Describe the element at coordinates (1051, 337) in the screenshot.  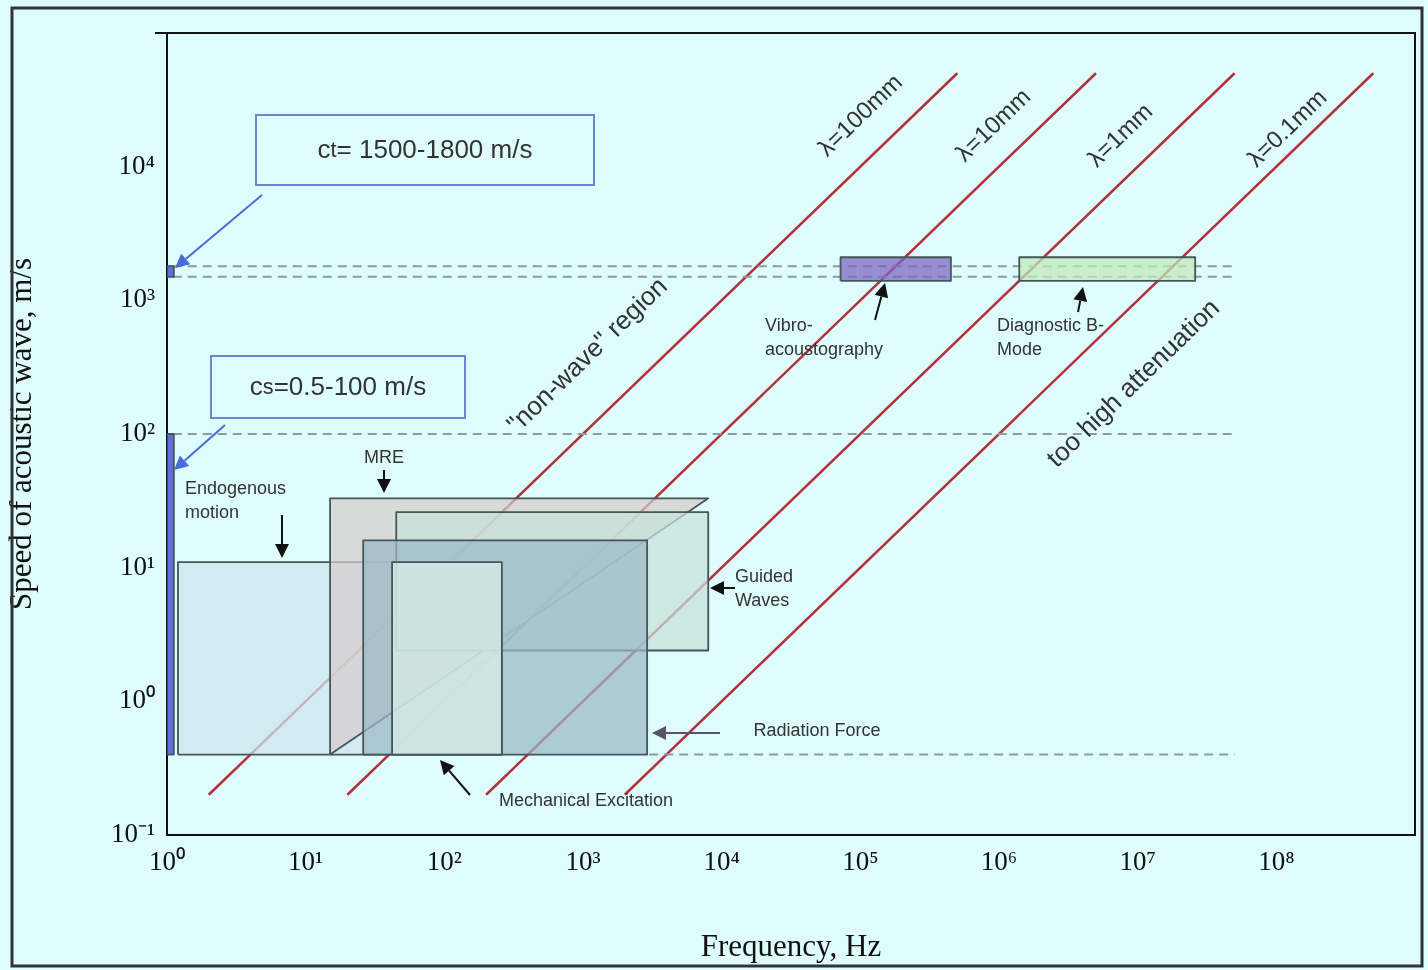
I see `annotation: Diagnostic B-Mode` at that location.